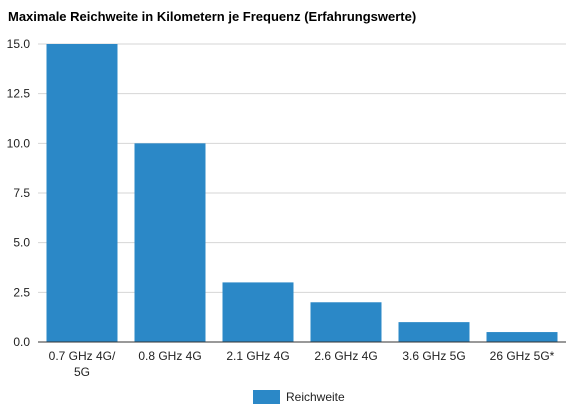  What do you see at coordinates (19, 143) in the screenshot?
I see `y-tick-label: 10.0` at bounding box center [19, 143].